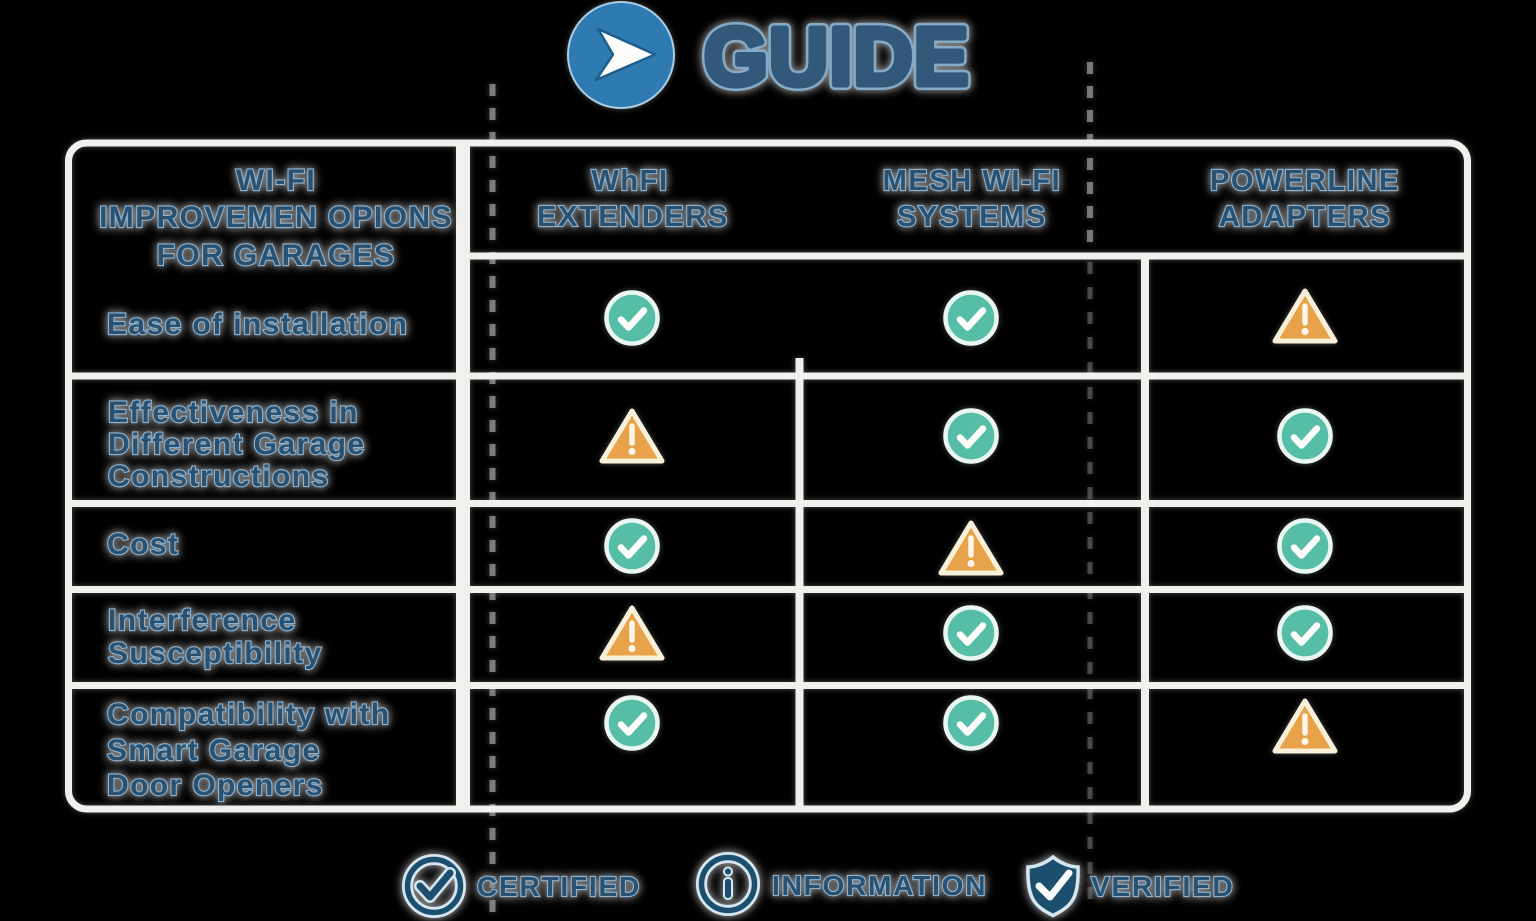  I want to click on svg-text: FOR GARAGES, so click(276, 255).